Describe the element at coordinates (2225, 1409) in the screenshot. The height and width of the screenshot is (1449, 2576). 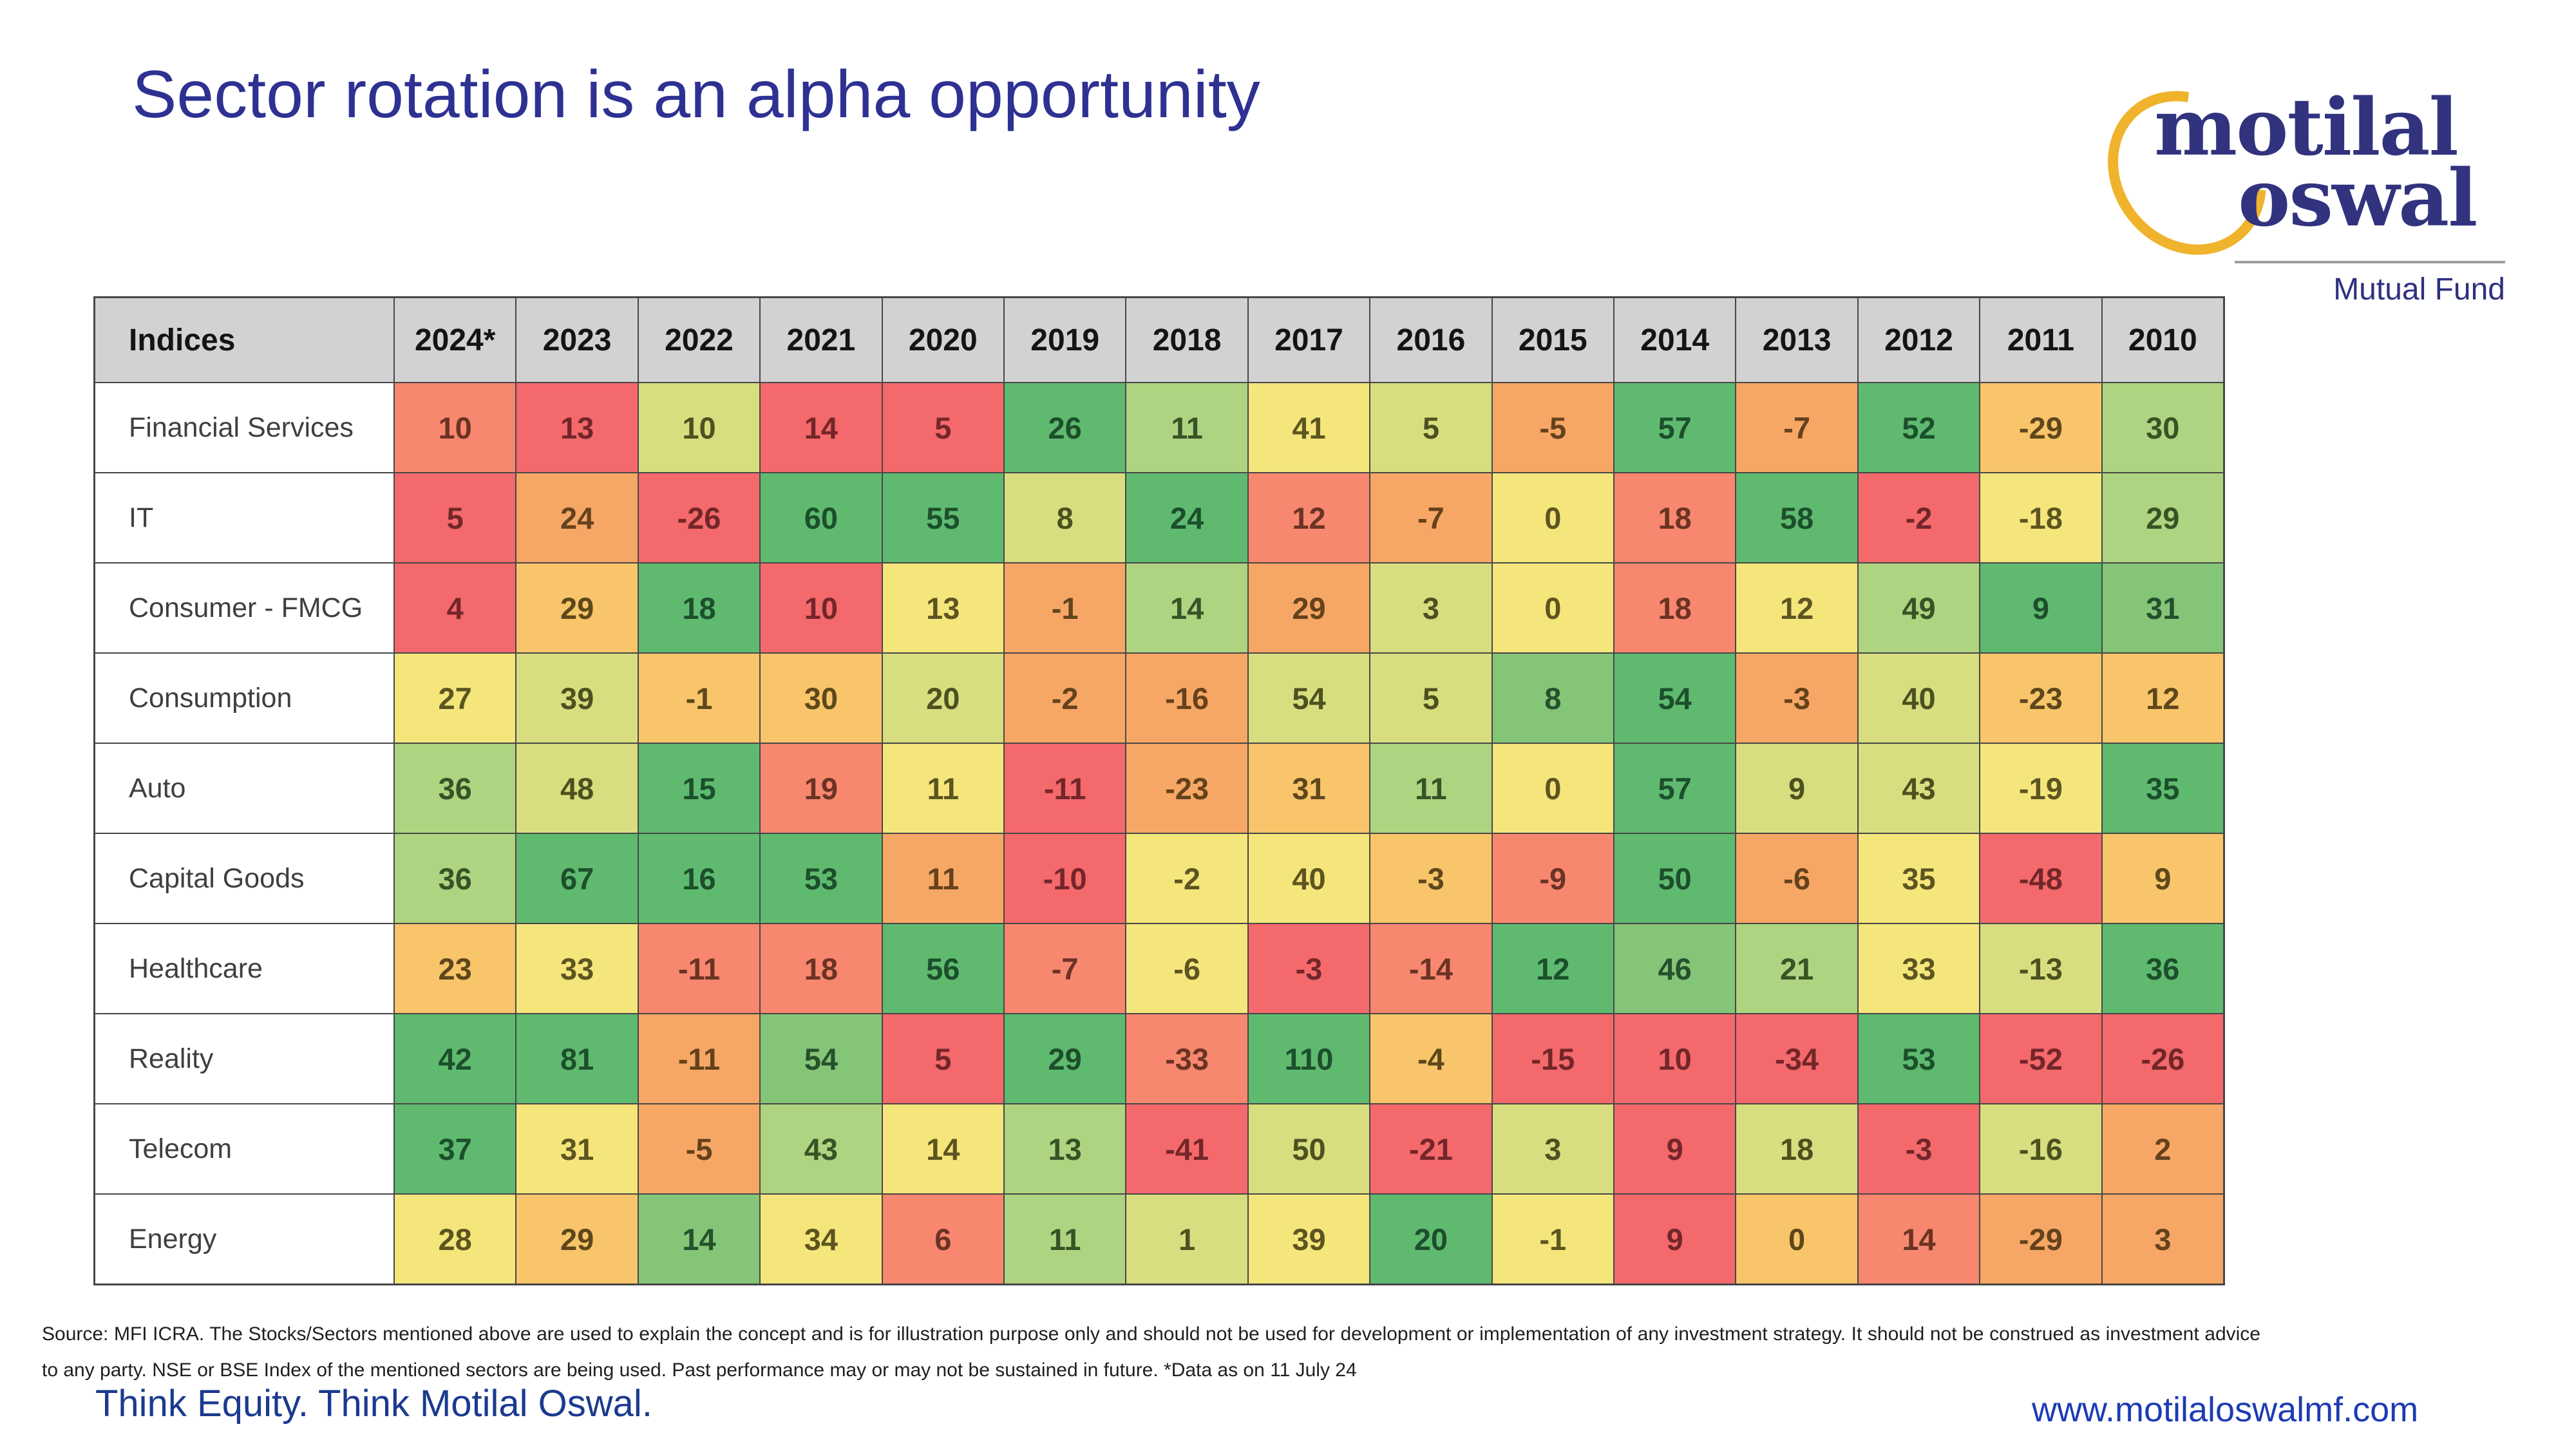
I see `footer-website: www.motilaloswalmf.com` at that location.